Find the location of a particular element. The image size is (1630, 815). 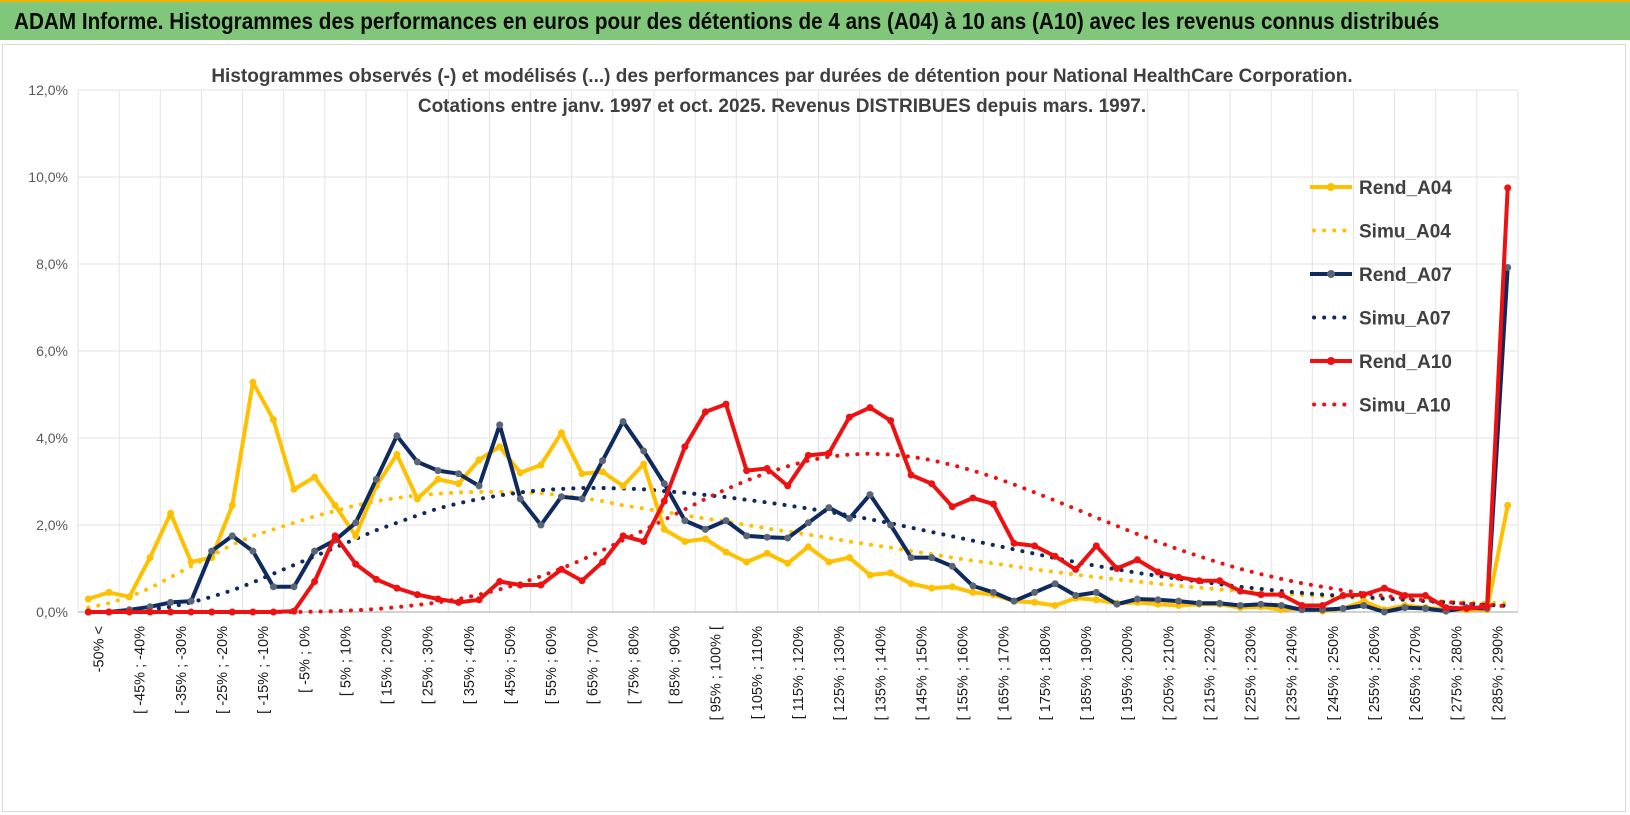

series-line-Simu_A07 is located at coordinates (798, 550).